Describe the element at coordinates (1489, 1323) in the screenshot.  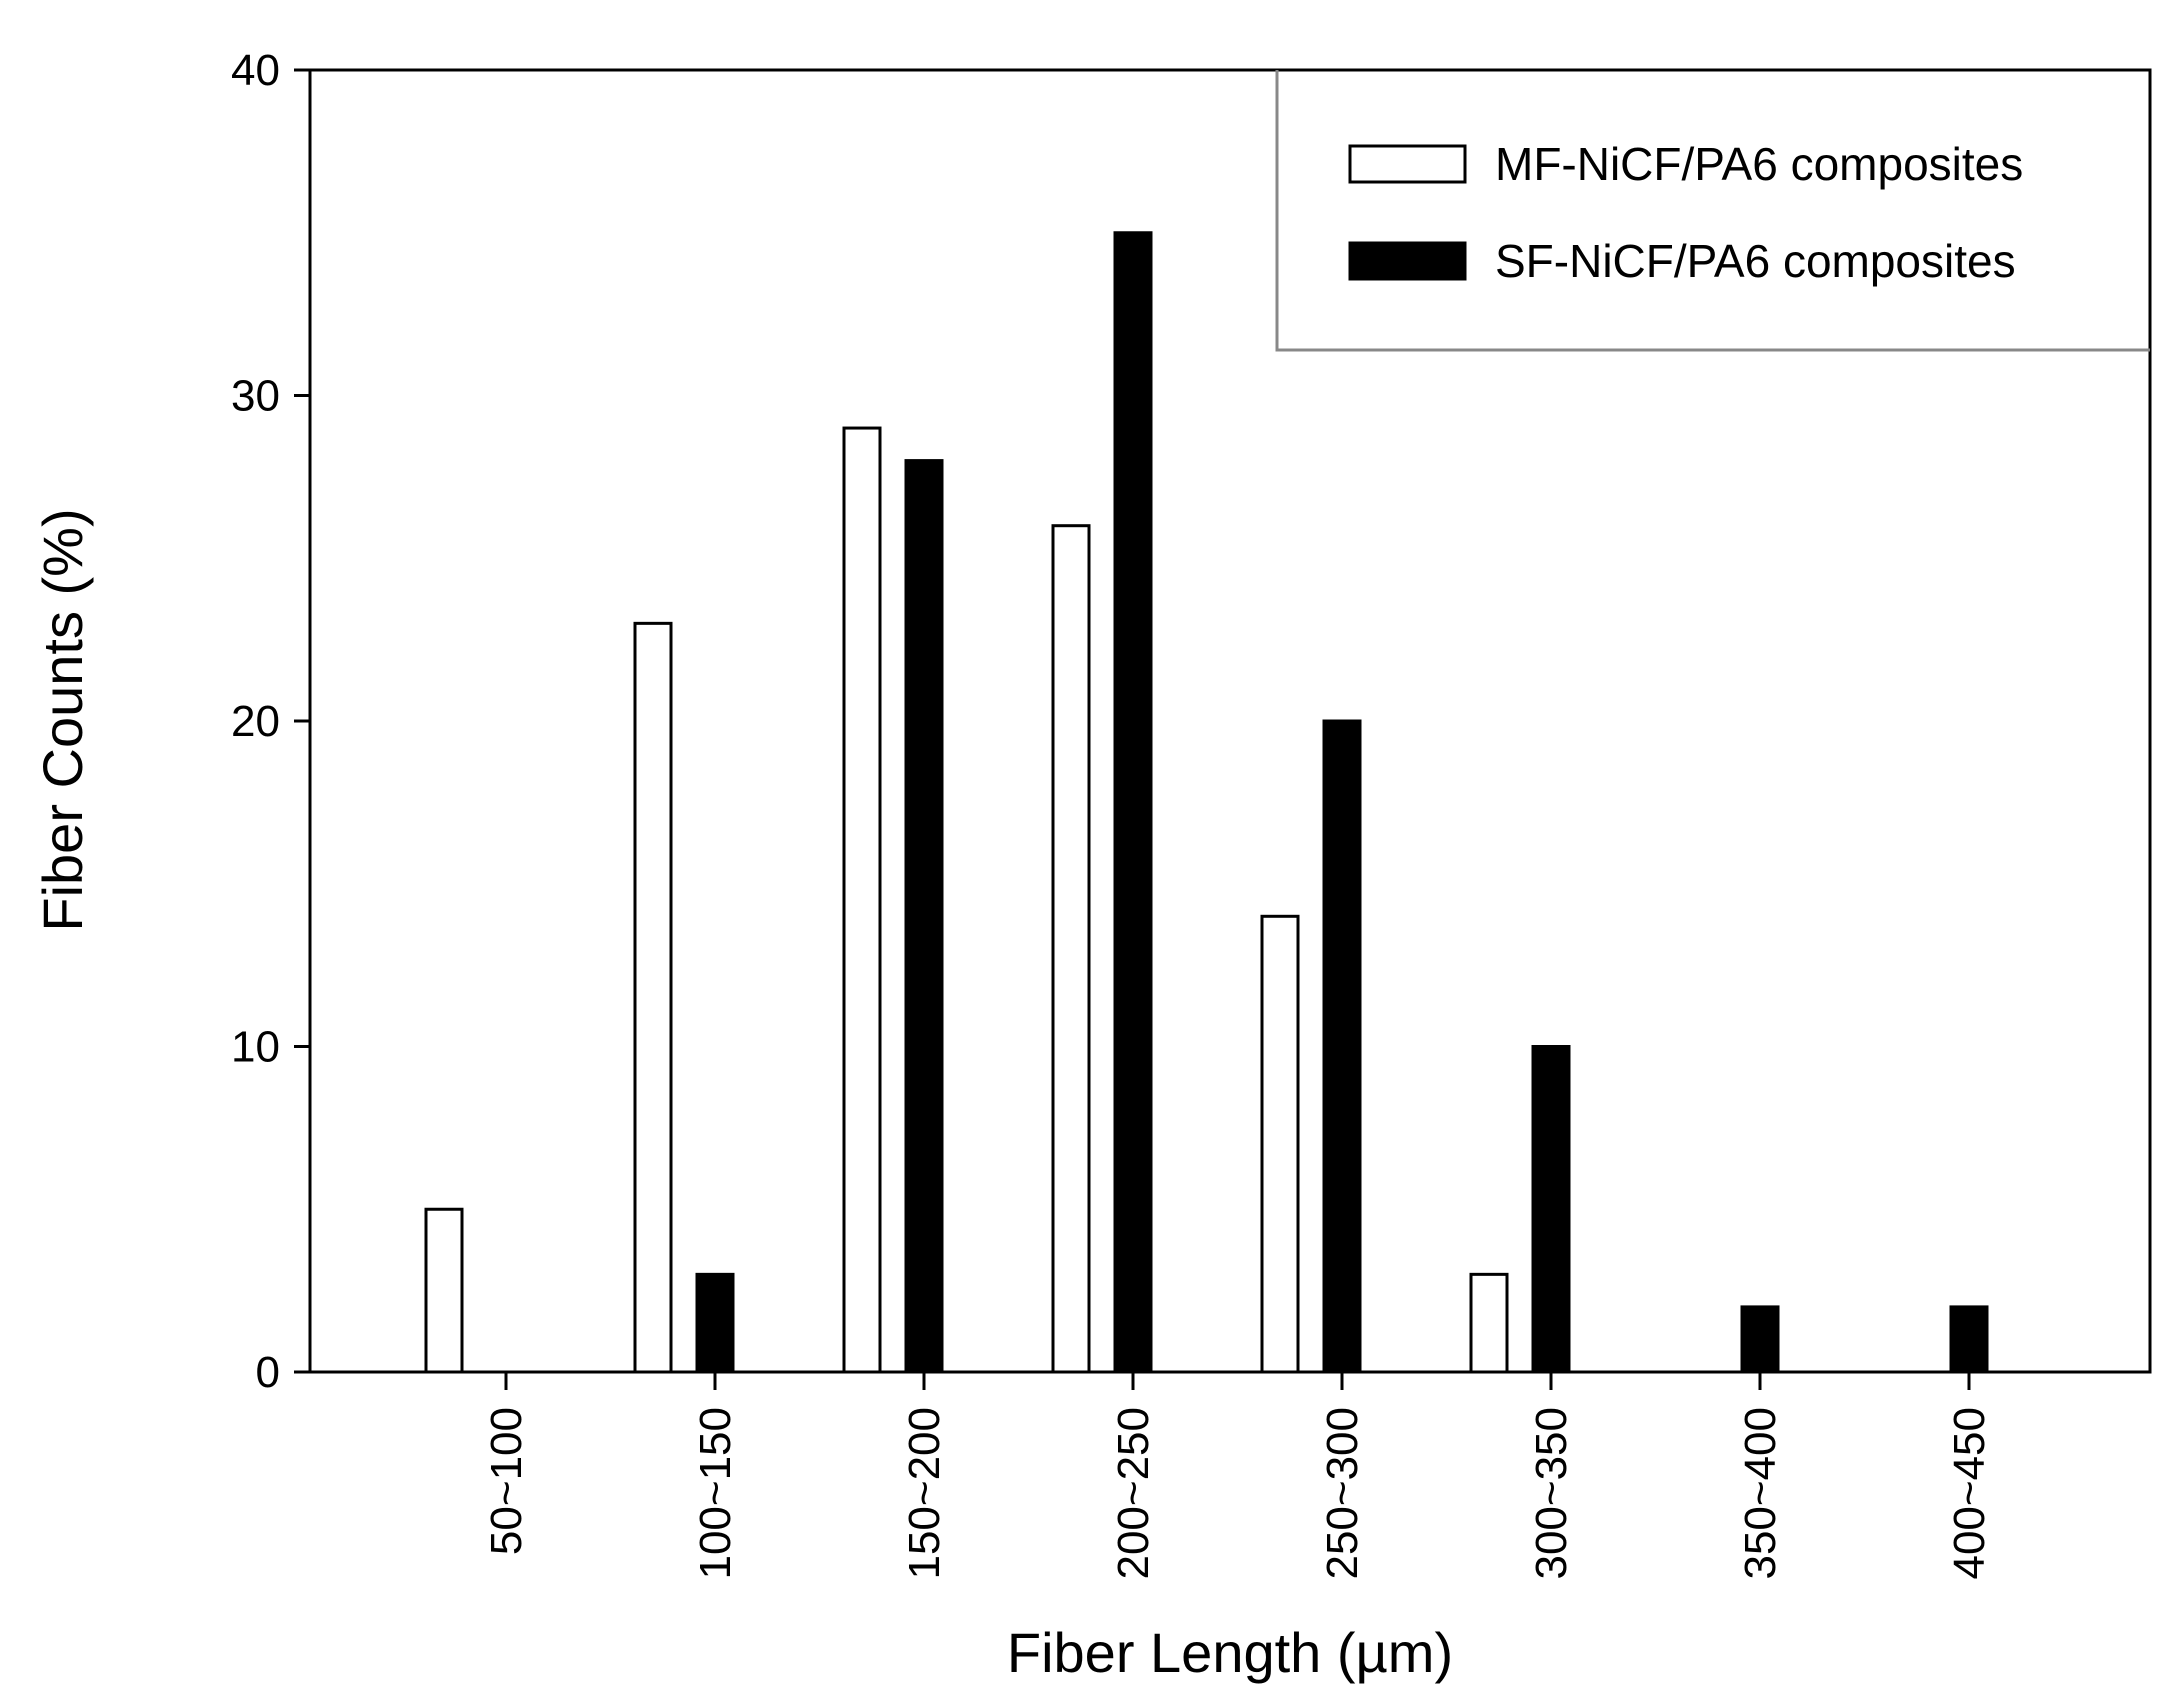
I see `bar-mf-300~350` at that location.